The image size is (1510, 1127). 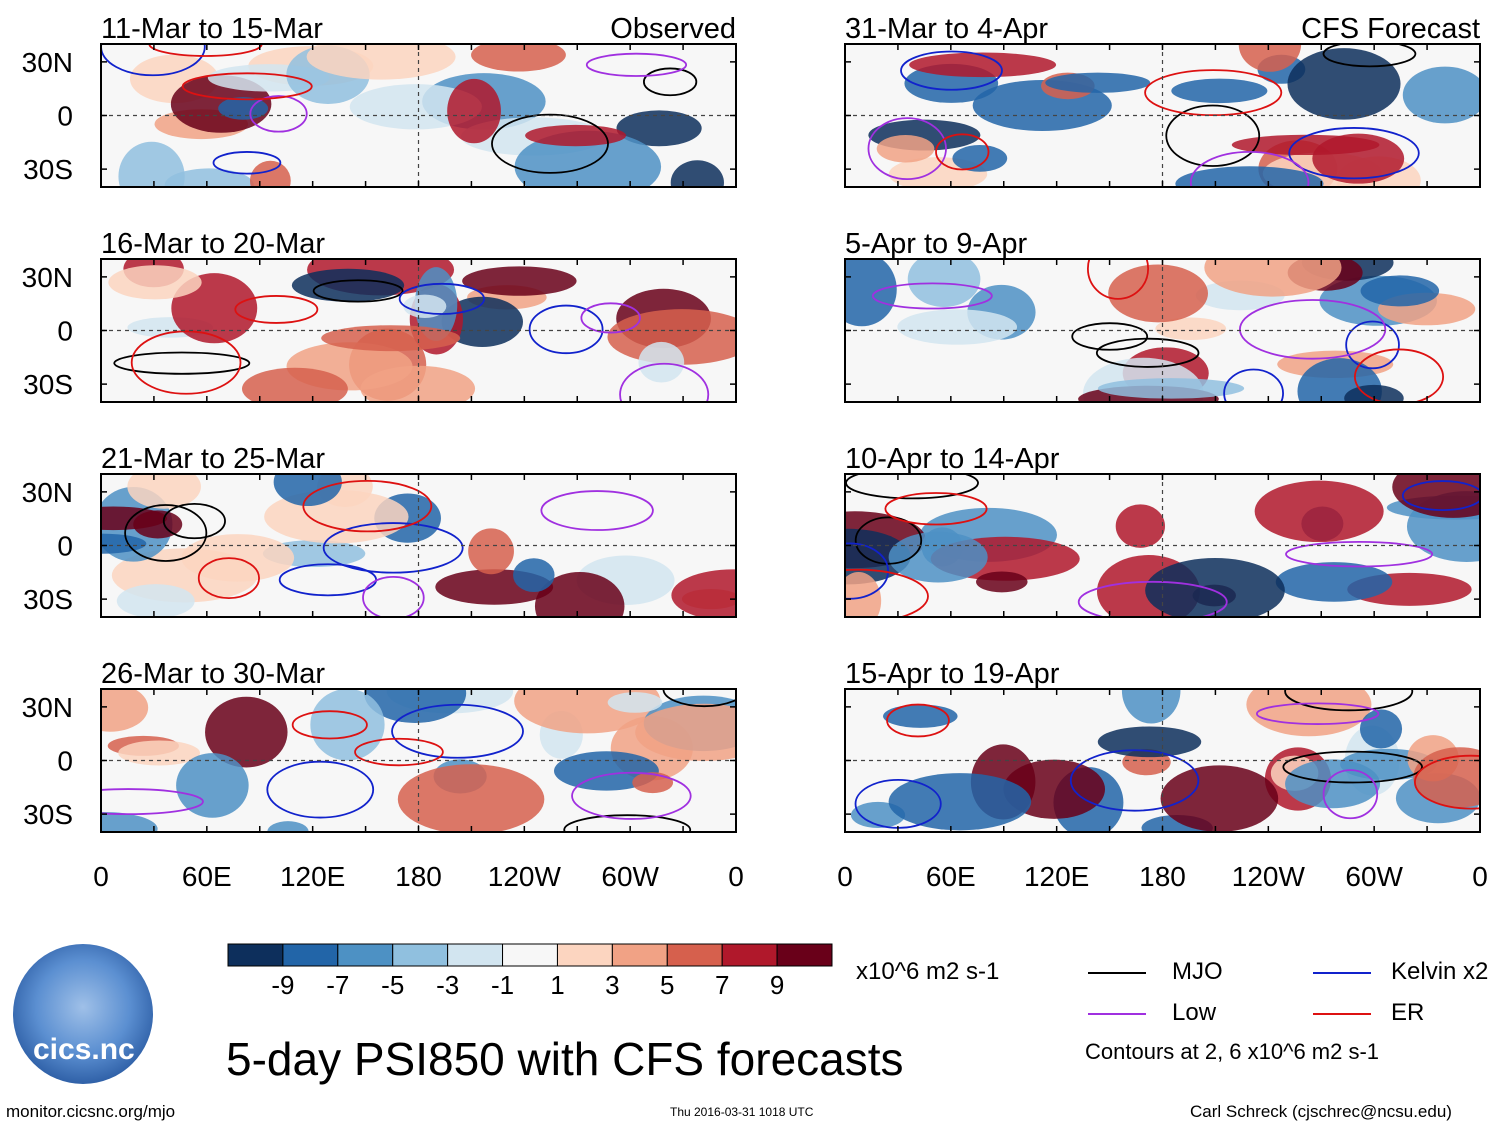 What do you see at coordinates (1390, 29) in the screenshot?
I see `panel-tag: CFS Forecast` at bounding box center [1390, 29].